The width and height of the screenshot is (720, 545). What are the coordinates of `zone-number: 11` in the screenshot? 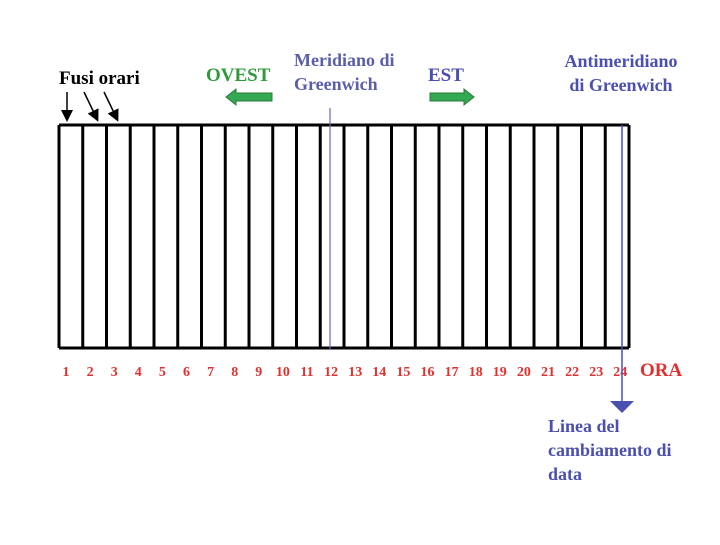 It's located at (306, 372).